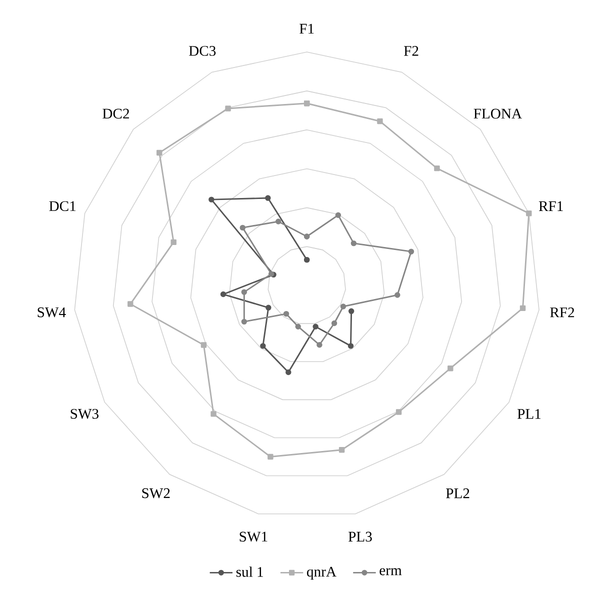 The width and height of the screenshot is (596, 599). I want to click on spoke-label: PL2, so click(458, 493).